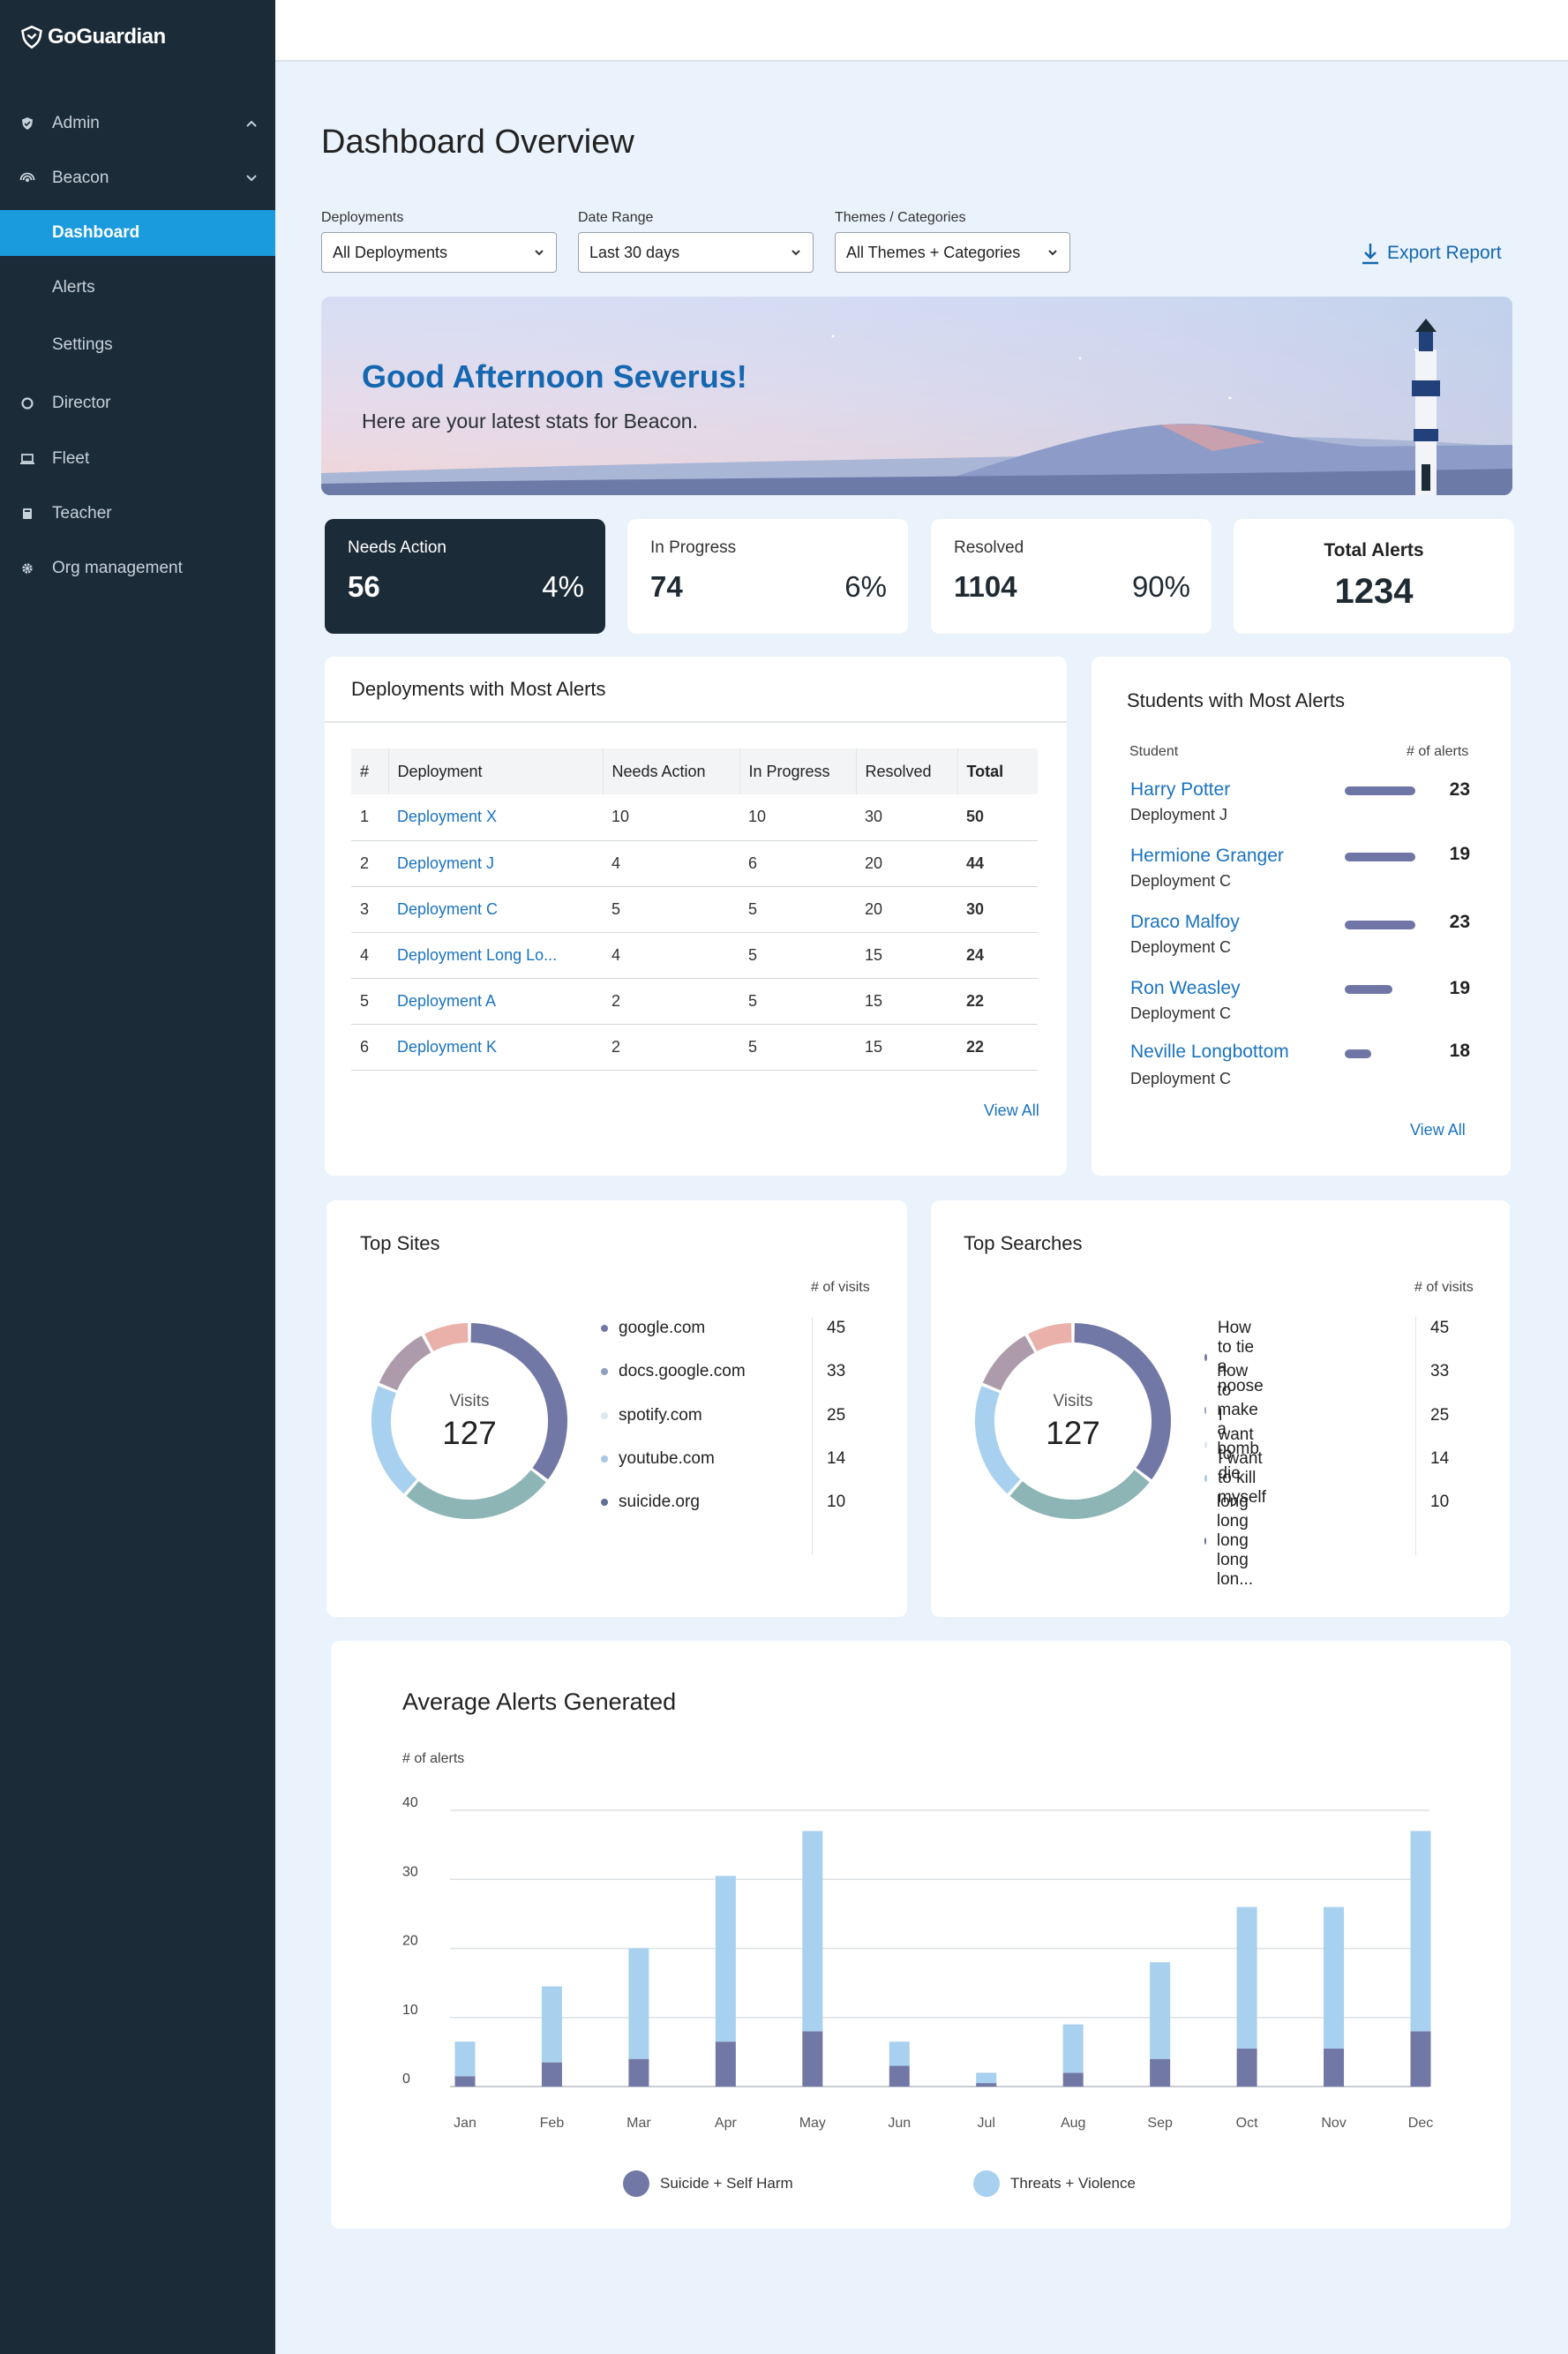 The height and width of the screenshot is (2354, 1568). I want to click on table-row: 2 Deployment J 4 6 20 44, so click(694, 863).